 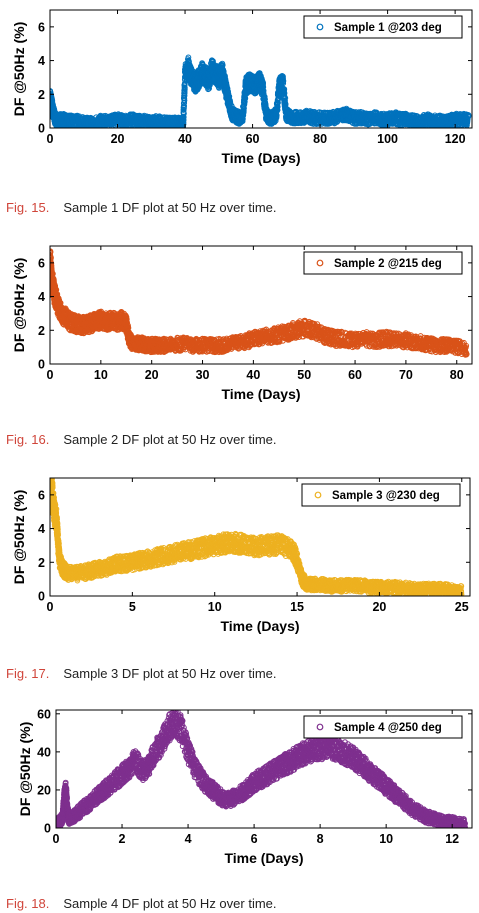 I want to click on legend: Sample 1 @203 deg, so click(x=383, y=27).